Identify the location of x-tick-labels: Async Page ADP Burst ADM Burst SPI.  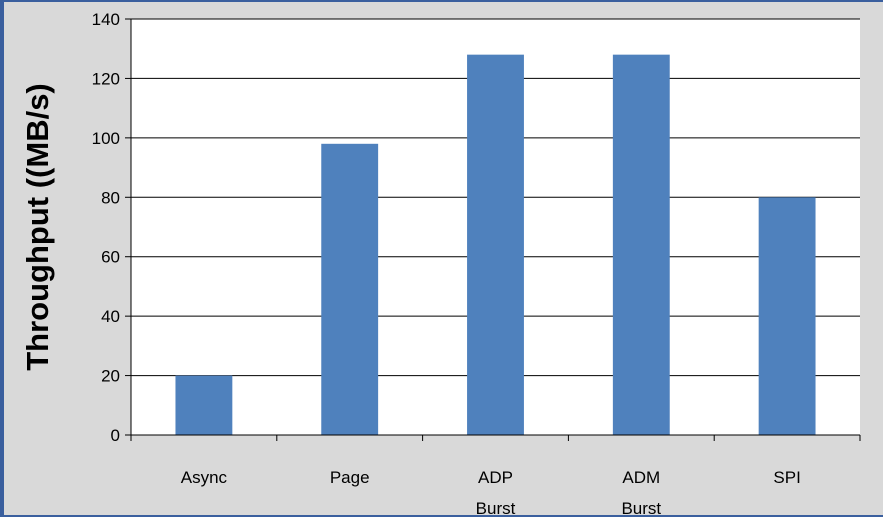
(491, 492).